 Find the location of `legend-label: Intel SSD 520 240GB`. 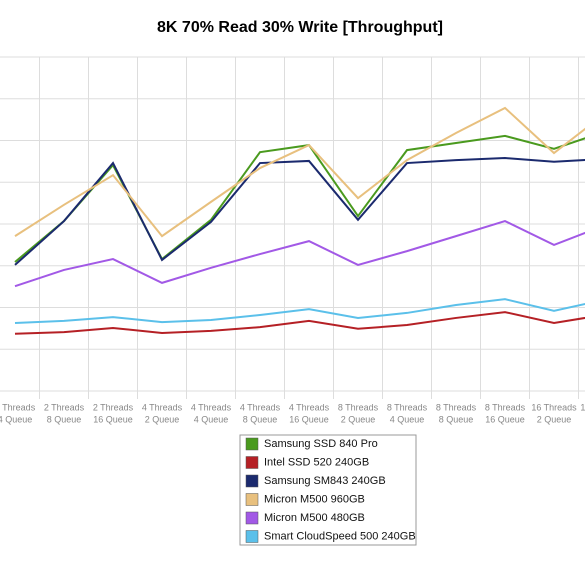

legend-label: Intel SSD 520 240GB is located at coordinates (316, 462).